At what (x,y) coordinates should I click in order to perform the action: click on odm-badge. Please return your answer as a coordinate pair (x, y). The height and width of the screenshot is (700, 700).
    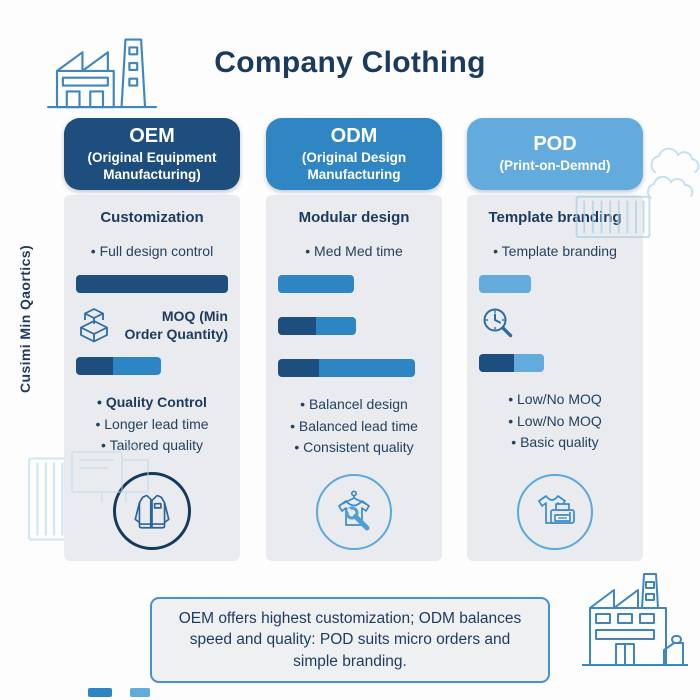
    Looking at the image, I should click on (354, 512).